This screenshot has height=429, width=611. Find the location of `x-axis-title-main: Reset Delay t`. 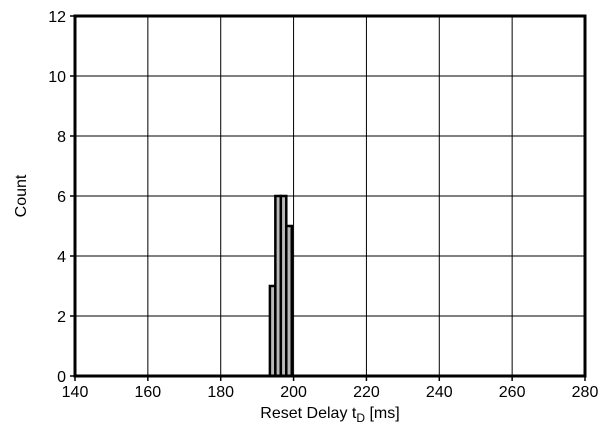

x-axis-title-main: Reset Delay t is located at coordinates (308, 413).